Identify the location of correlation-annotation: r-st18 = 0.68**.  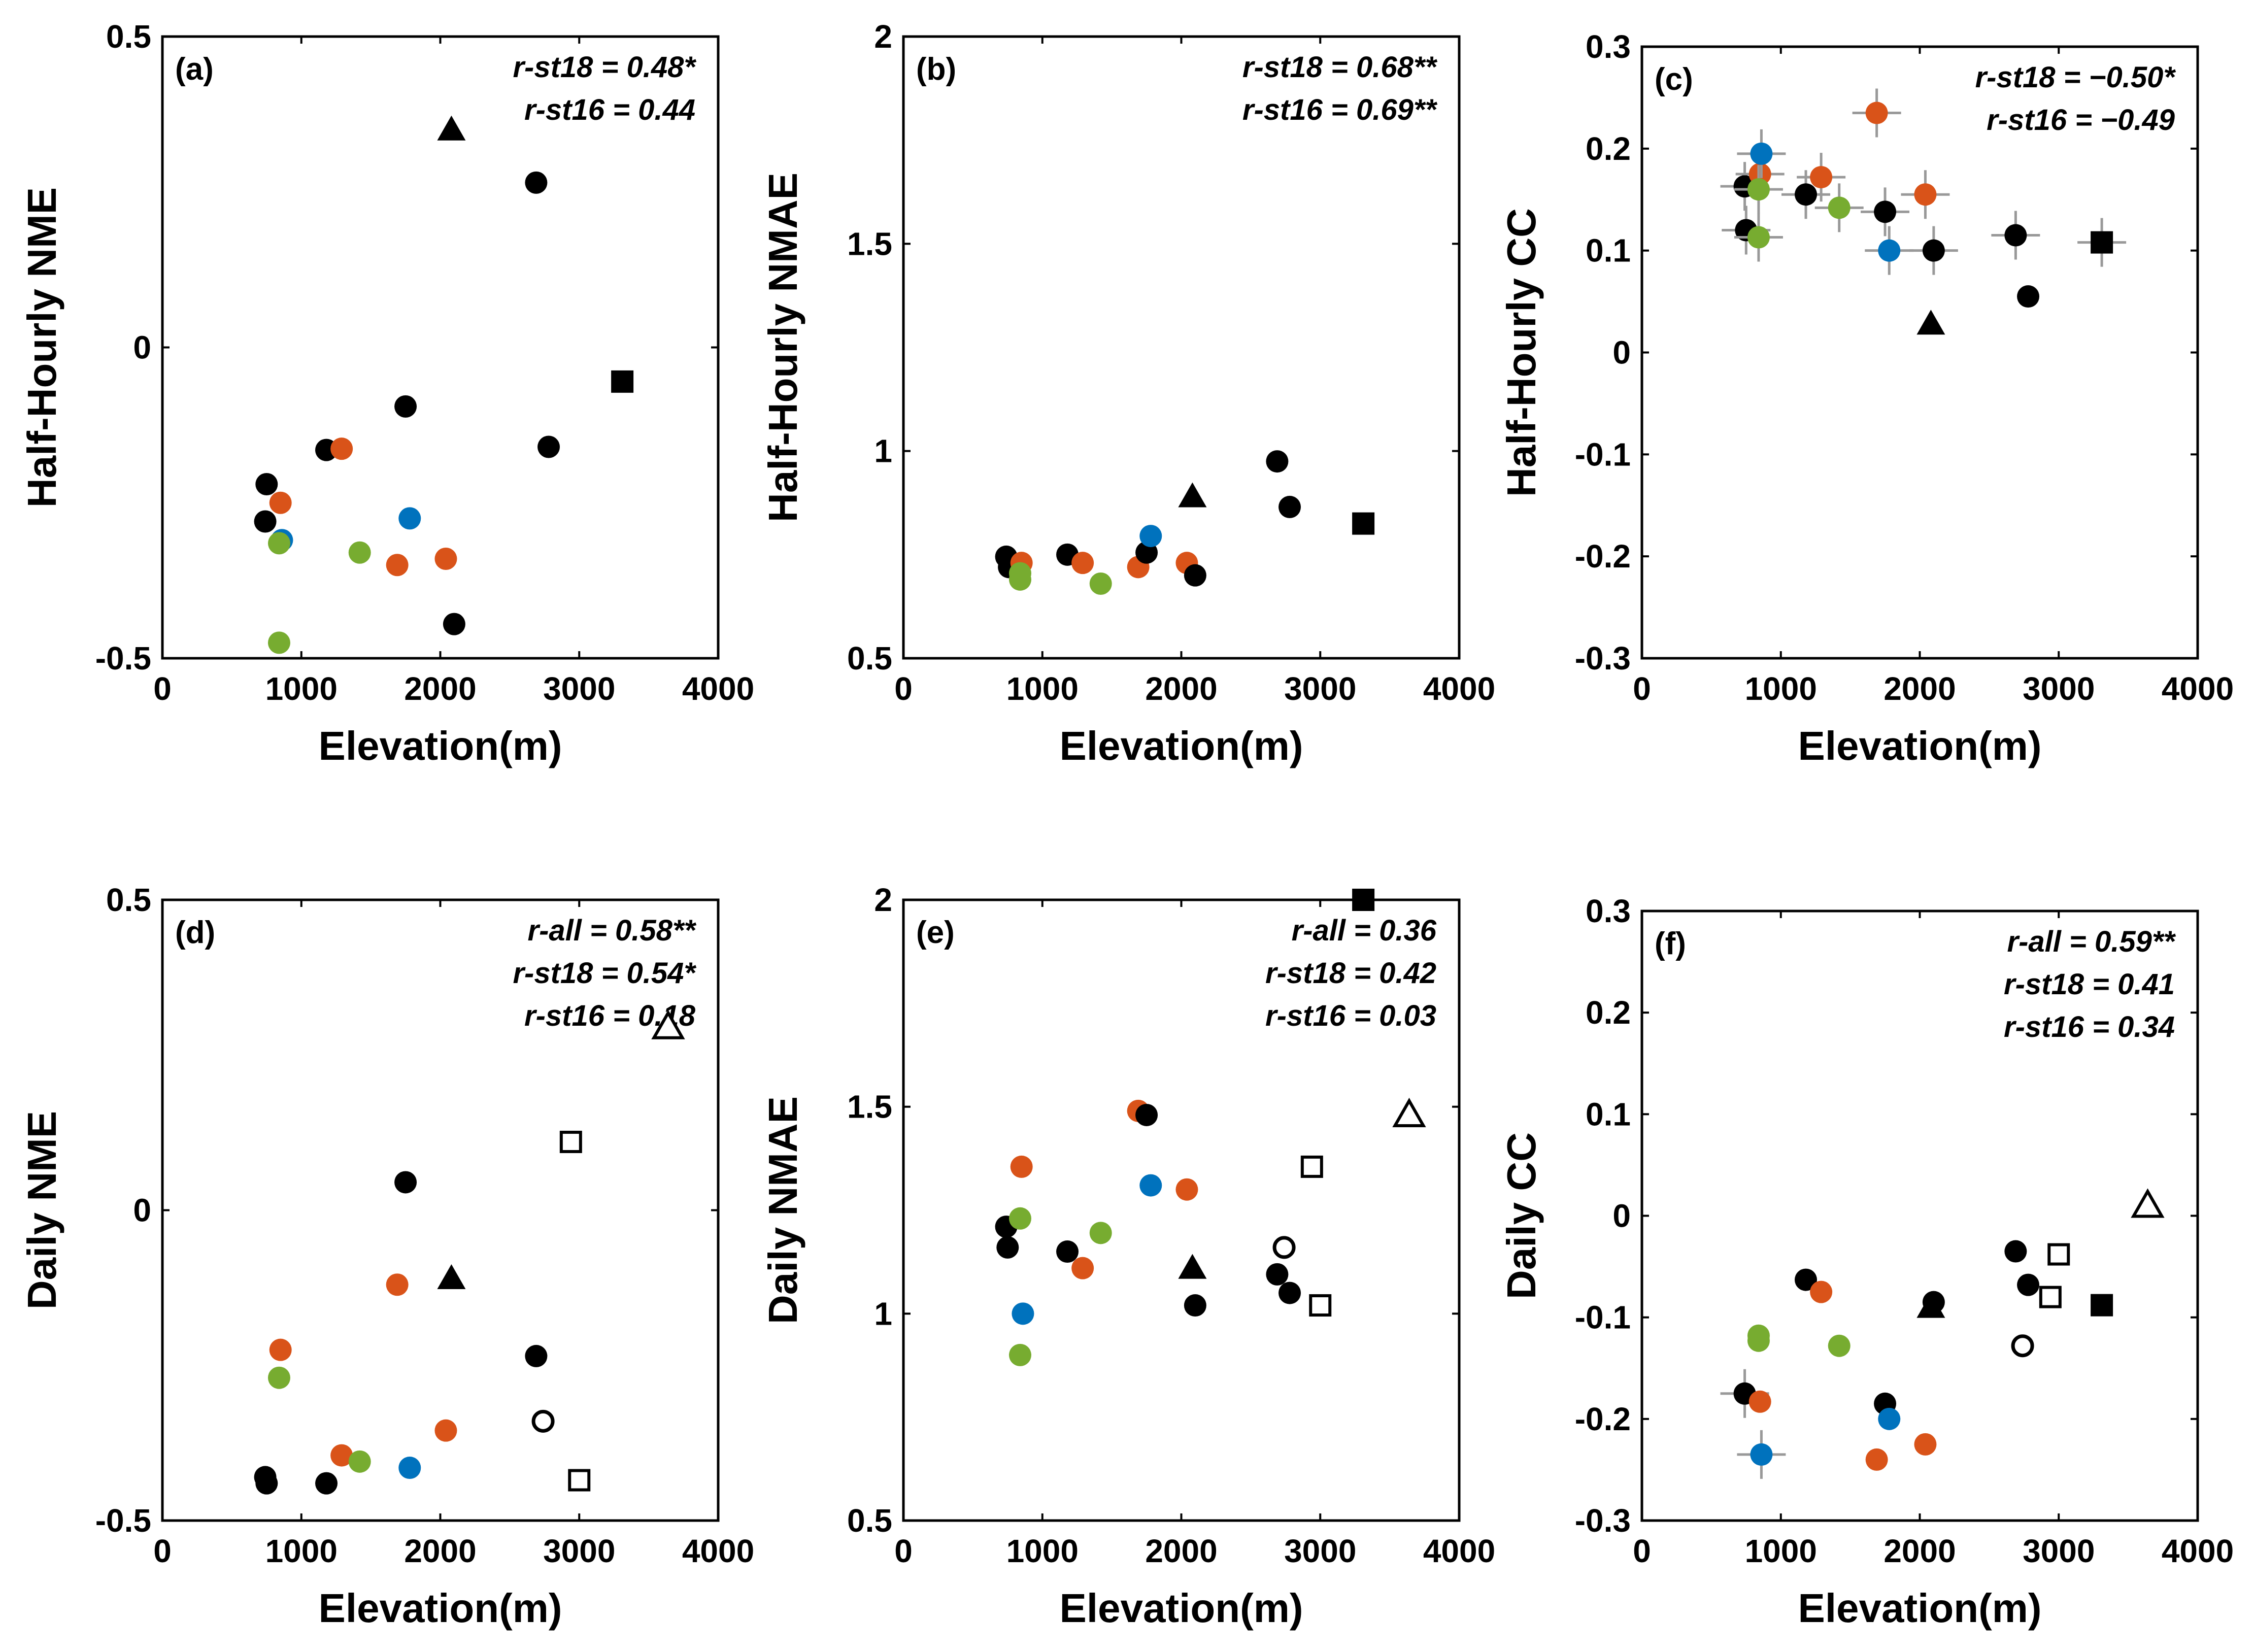
(1340, 68).